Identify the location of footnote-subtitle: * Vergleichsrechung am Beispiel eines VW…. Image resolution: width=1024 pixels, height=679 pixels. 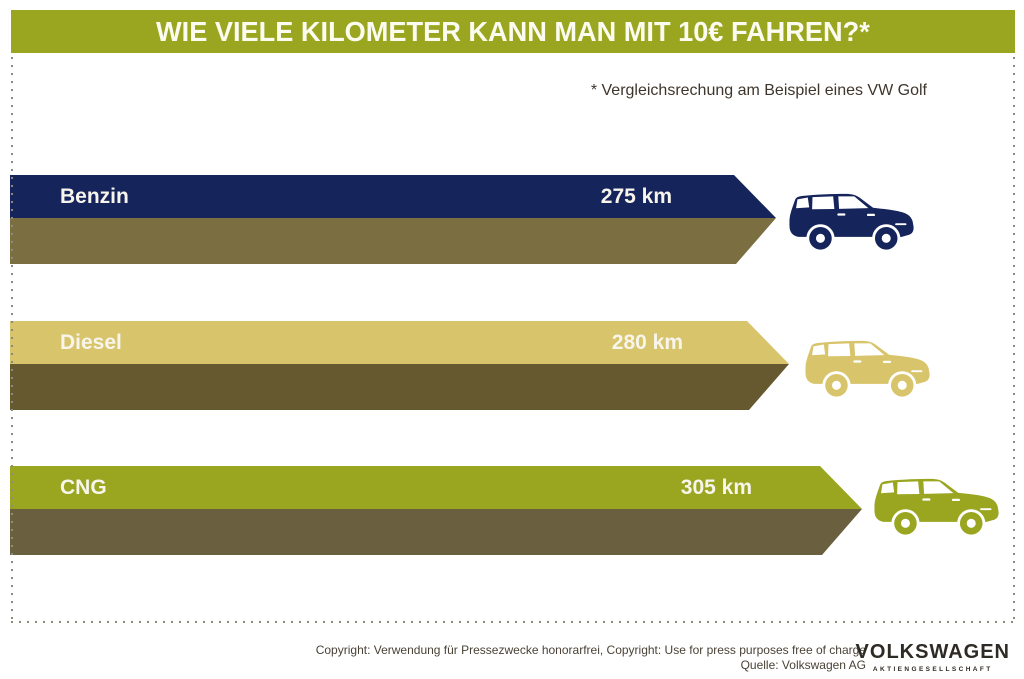
(758, 90).